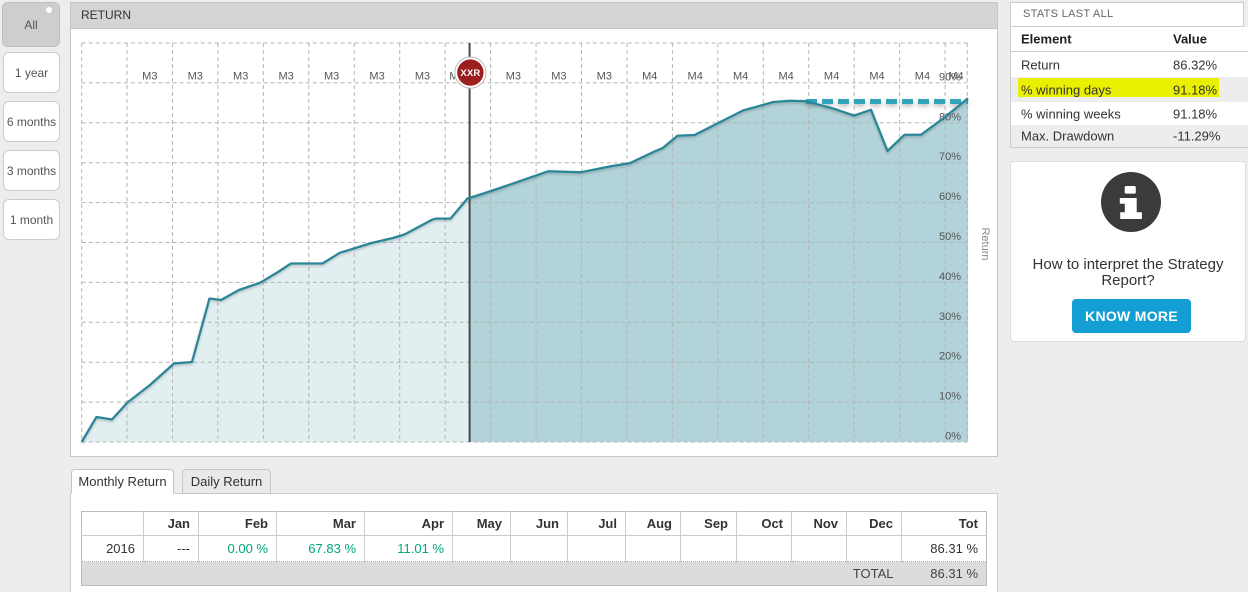  I want to click on svg-text: 80%, so click(950, 117).